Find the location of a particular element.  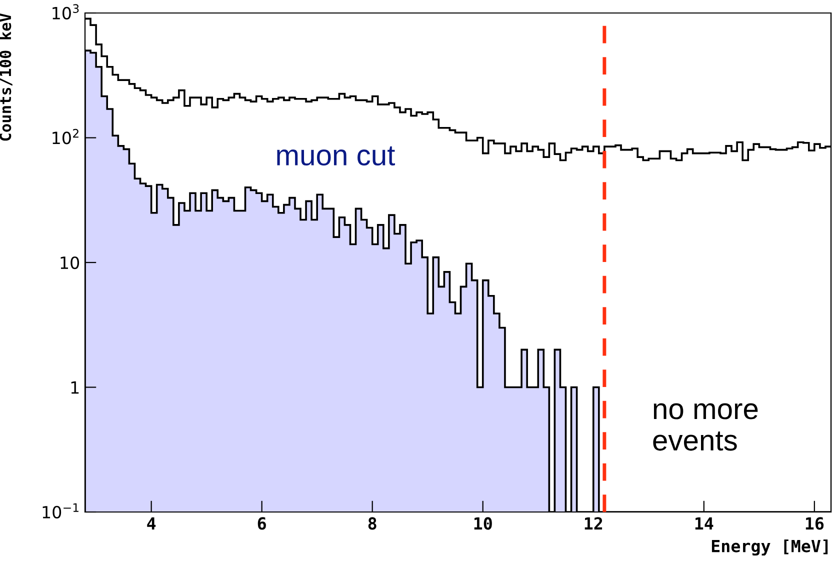

y-tick-label: 10$^{−1}$ is located at coordinates (60, 510).